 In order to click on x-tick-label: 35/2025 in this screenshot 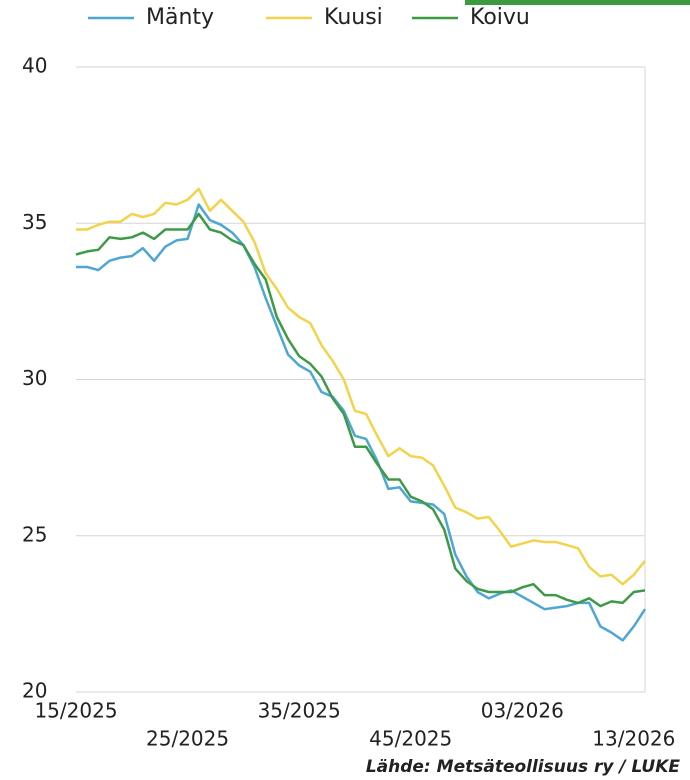, I will do `click(299, 711)`.